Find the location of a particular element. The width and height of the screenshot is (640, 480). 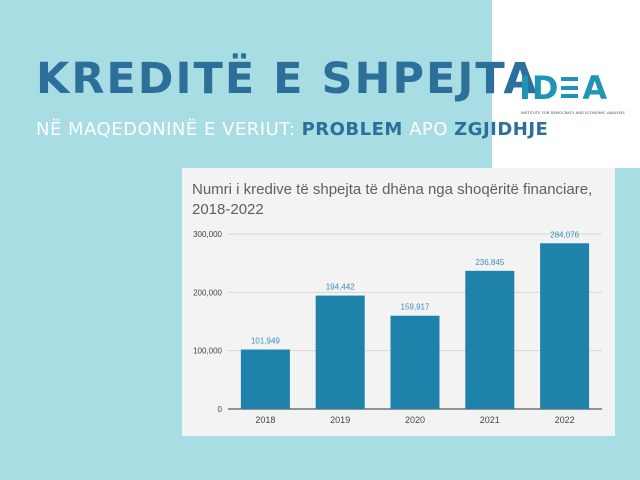

y-tick-label: 100,000 is located at coordinates (207, 351).